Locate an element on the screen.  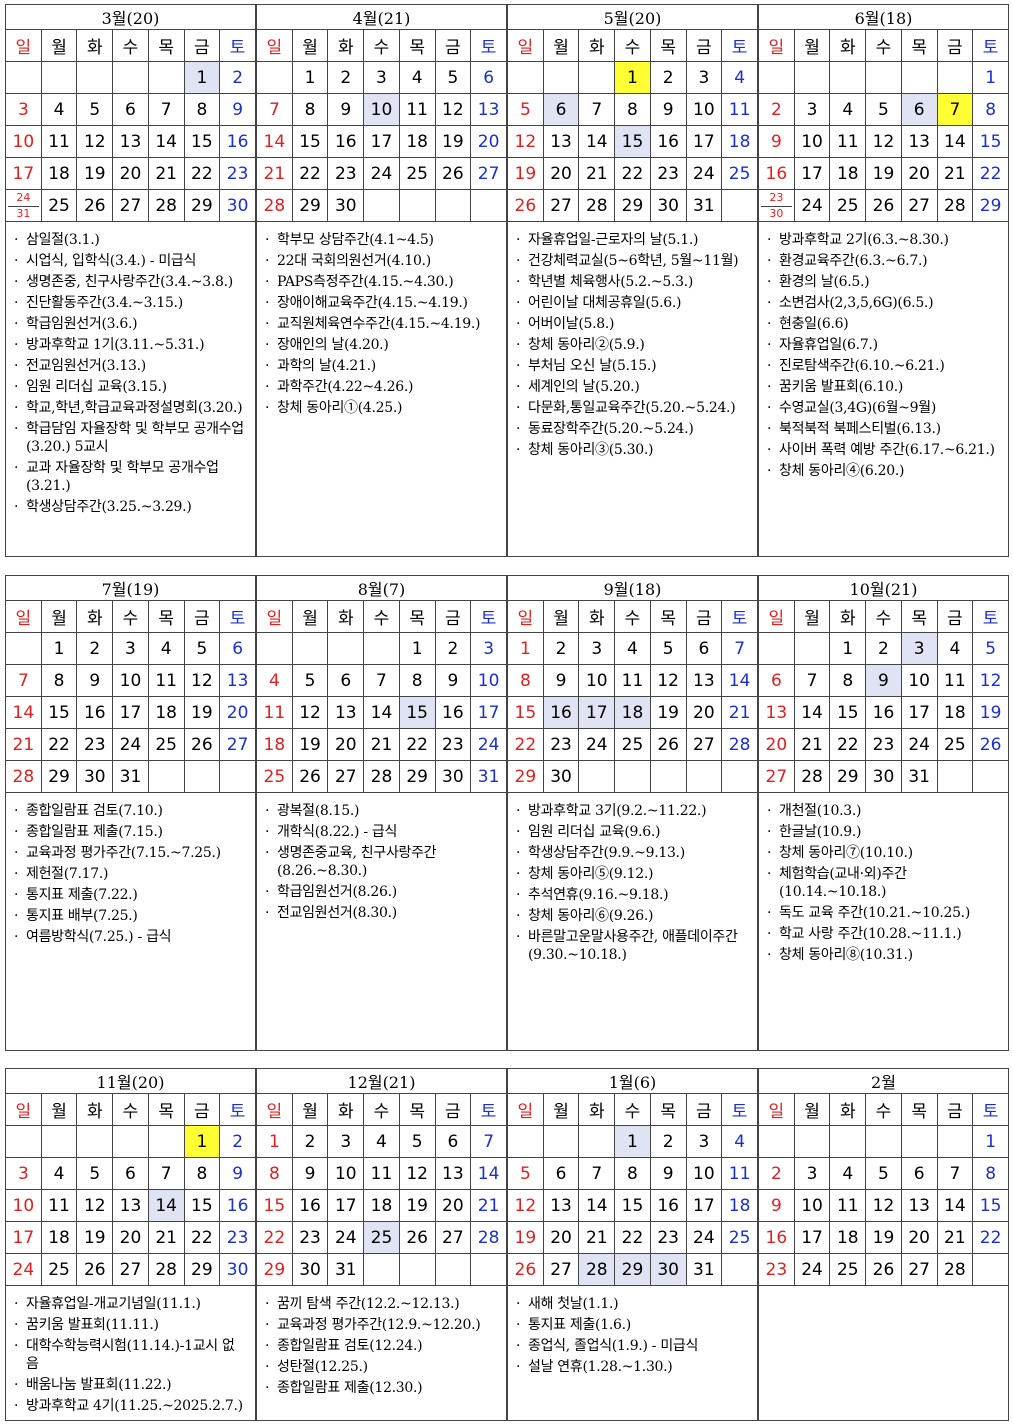
event-item: 건강체력교실(5~6학년, 5월~11월) is located at coordinates (632, 261).